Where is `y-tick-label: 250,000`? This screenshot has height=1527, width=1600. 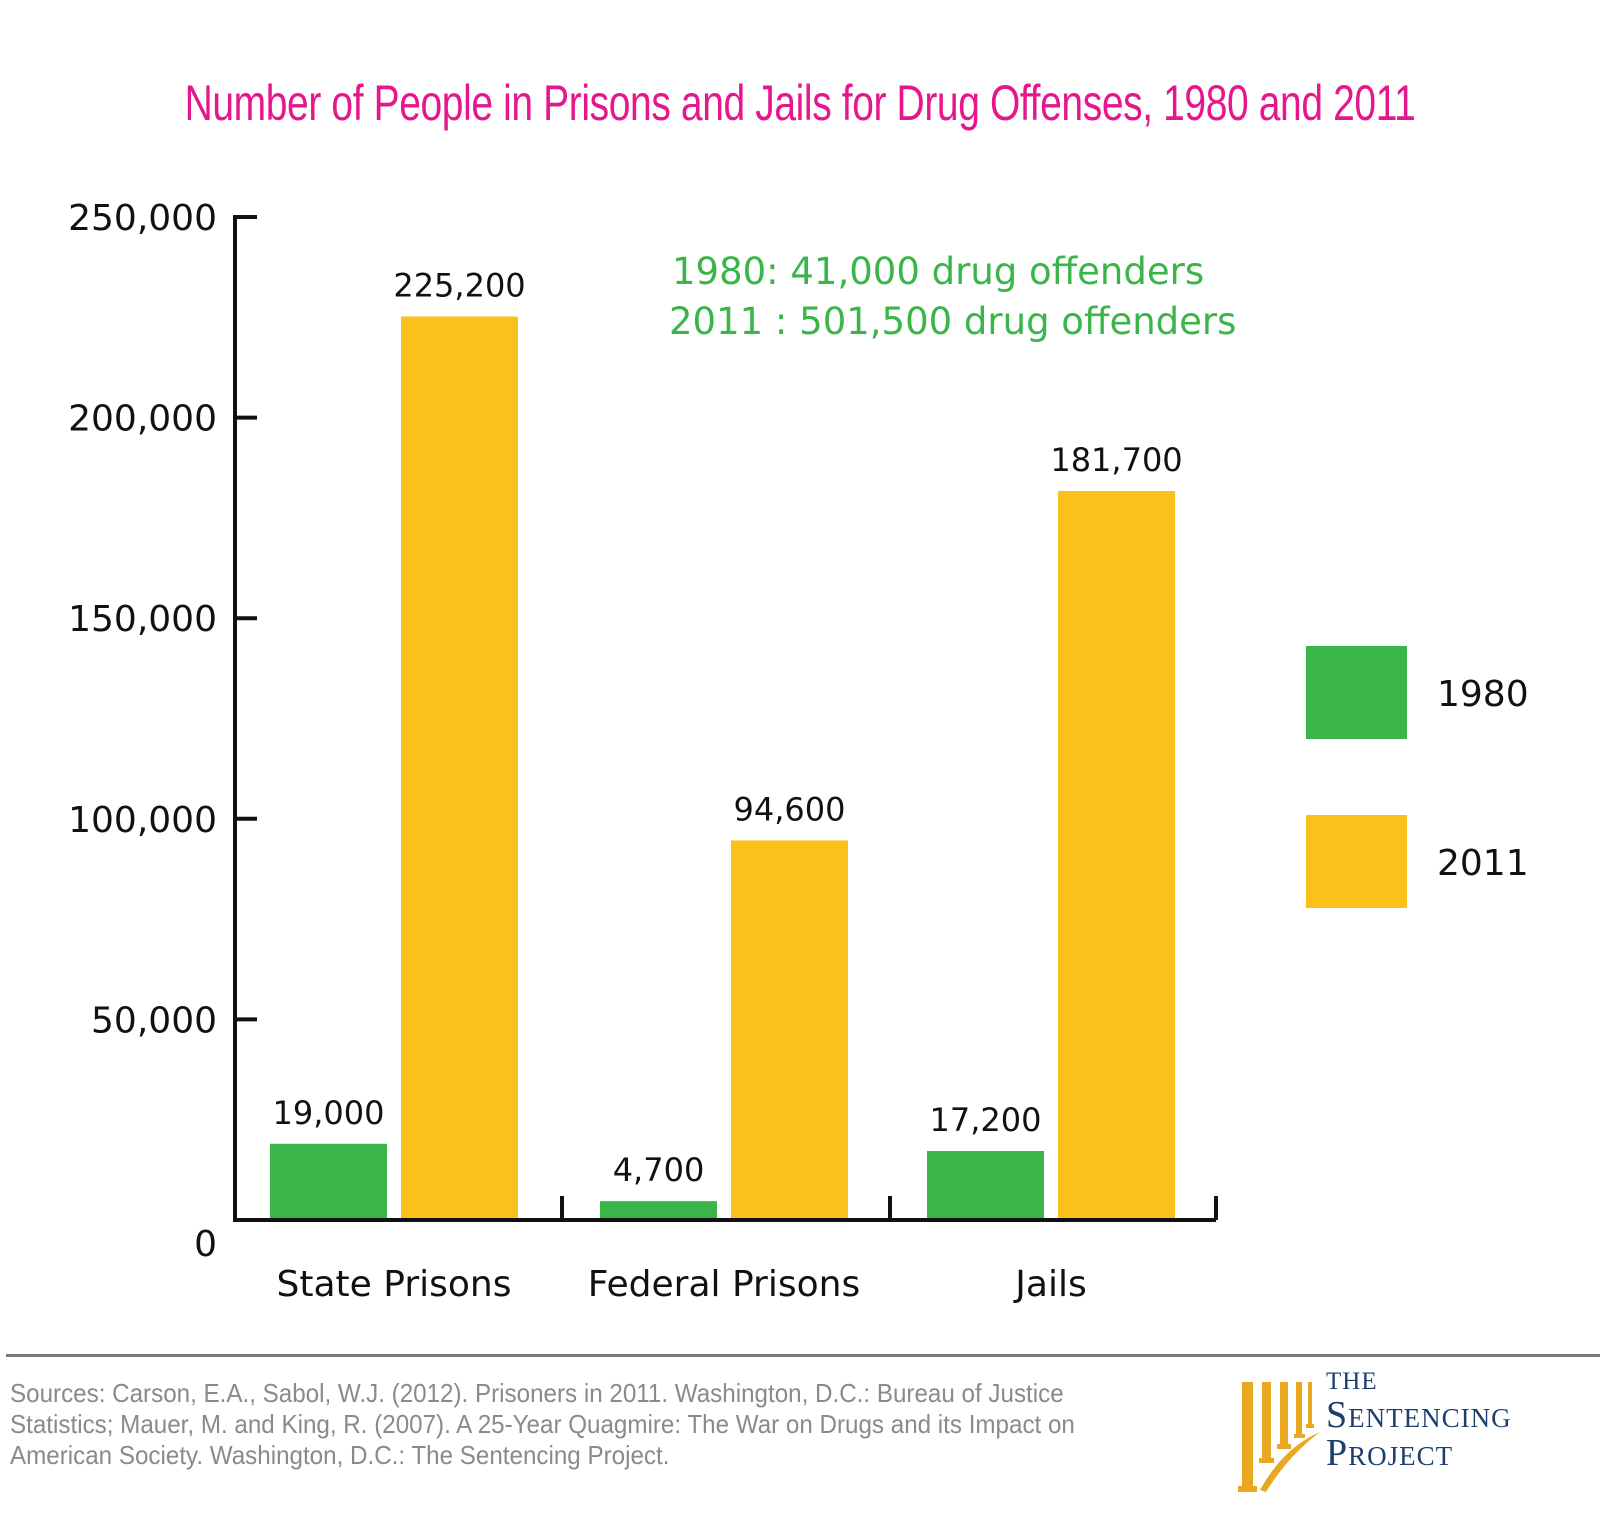 y-tick-label: 250,000 is located at coordinates (142, 218).